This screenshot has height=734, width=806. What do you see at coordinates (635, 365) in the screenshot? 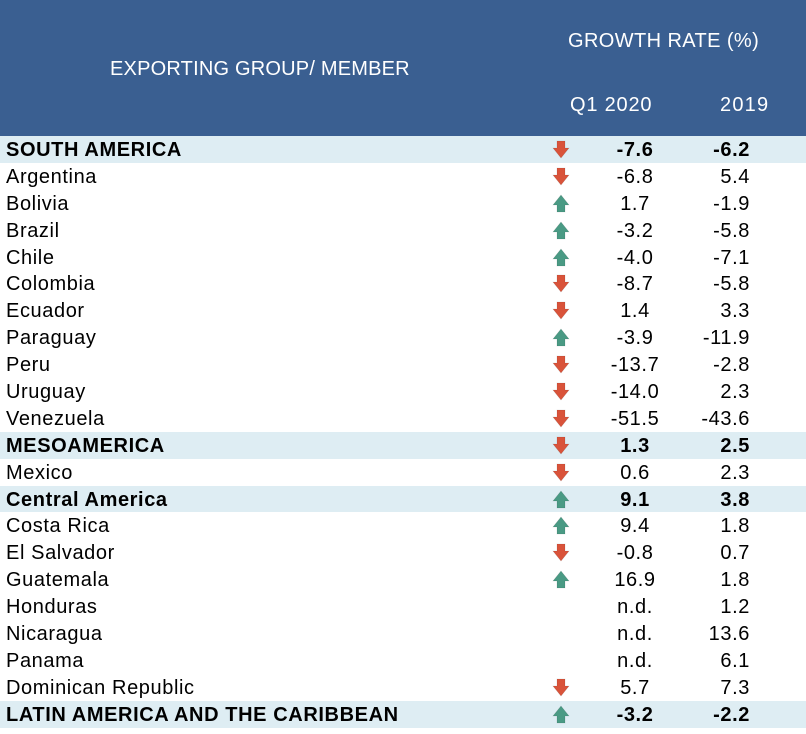
I see `q1-2020-value: -13.7` at bounding box center [635, 365].